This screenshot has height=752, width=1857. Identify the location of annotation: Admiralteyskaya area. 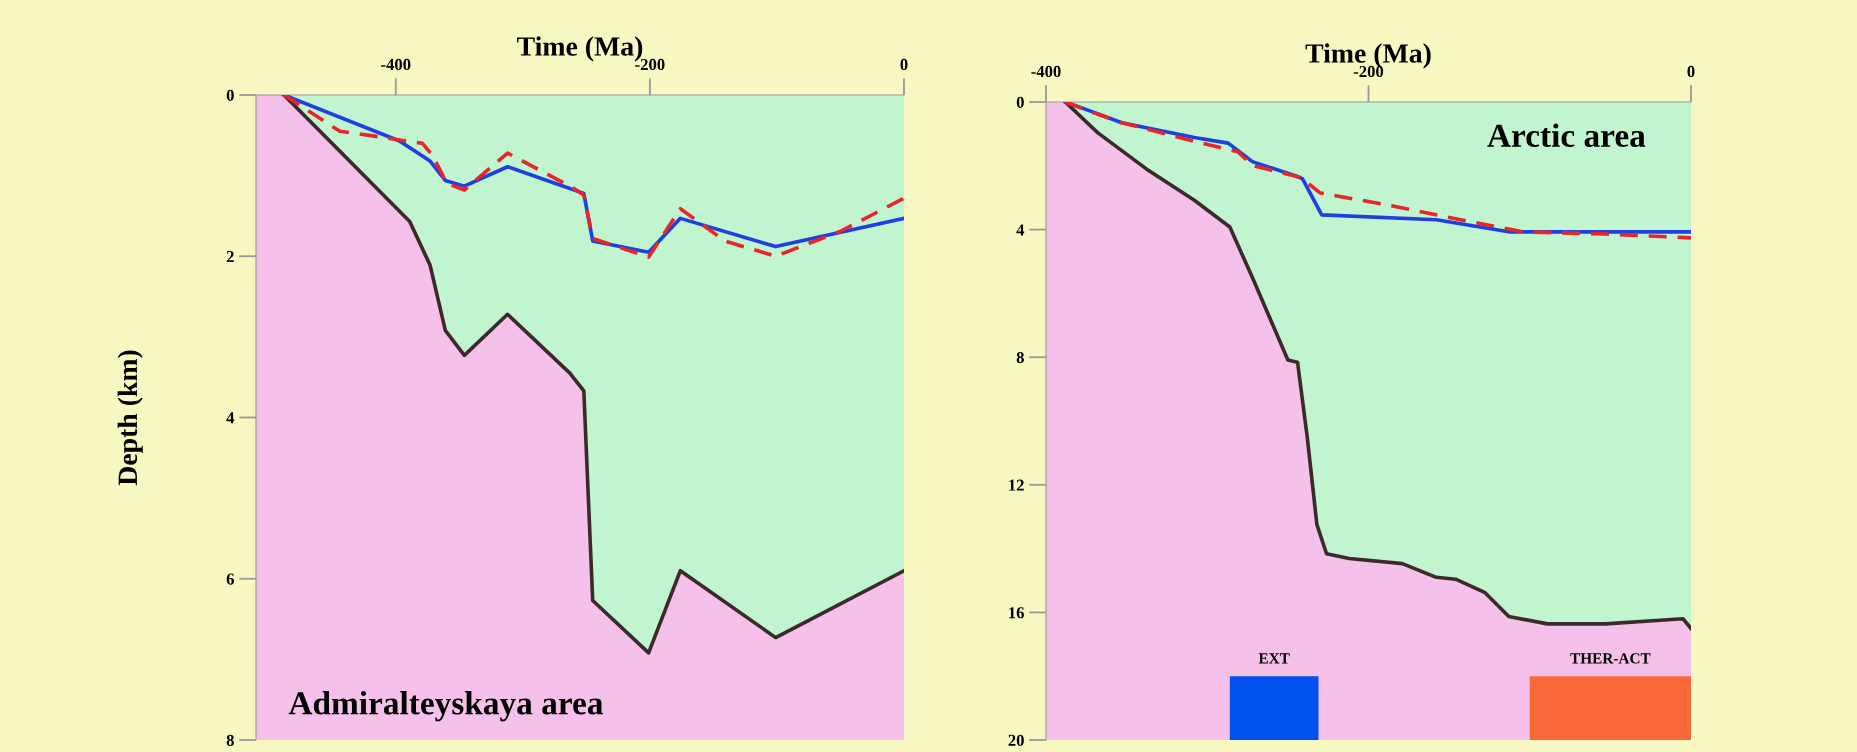
(445, 706).